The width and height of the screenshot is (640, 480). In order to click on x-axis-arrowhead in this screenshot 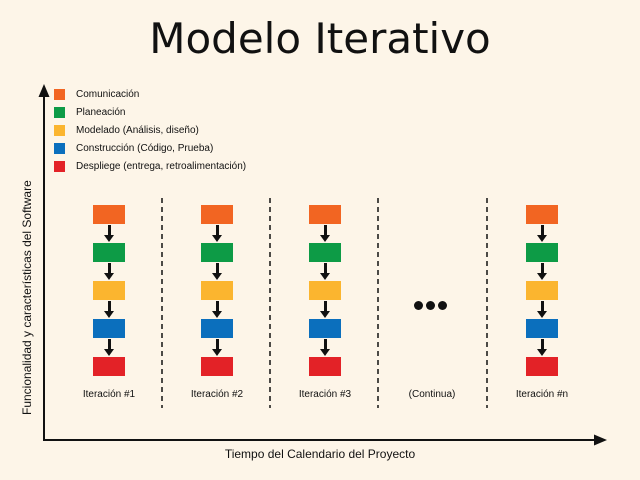, I will do `click(600, 440)`.